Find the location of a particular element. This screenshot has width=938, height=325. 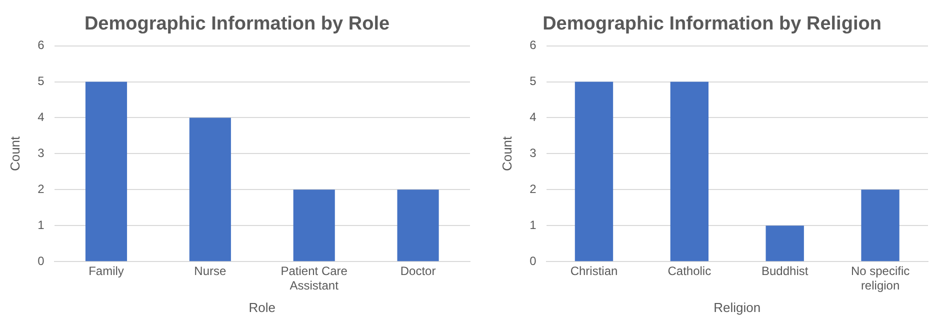

x-tick-label: Catholic is located at coordinates (690, 271).